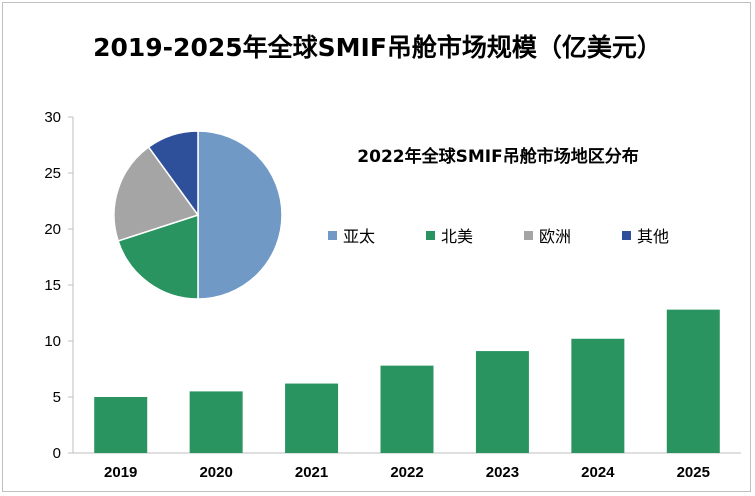 This screenshot has width=755, height=496. Describe the element at coordinates (497, 156) in the screenshot. I see `inset-title: 2022年全球SMIF吊舱市场地区分布` at that location.